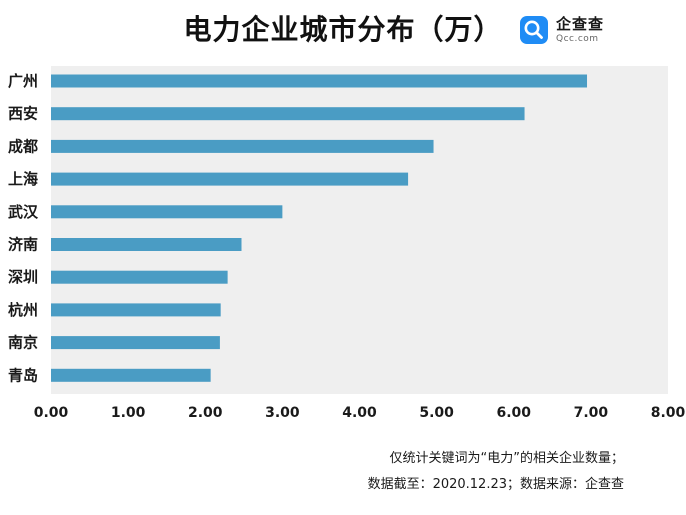 The image size is (686, 515). What do you see at coordinates (591, 413) in the screenshot?
I see `x-tick-label: 7.00` at bounding box center [591, 413].